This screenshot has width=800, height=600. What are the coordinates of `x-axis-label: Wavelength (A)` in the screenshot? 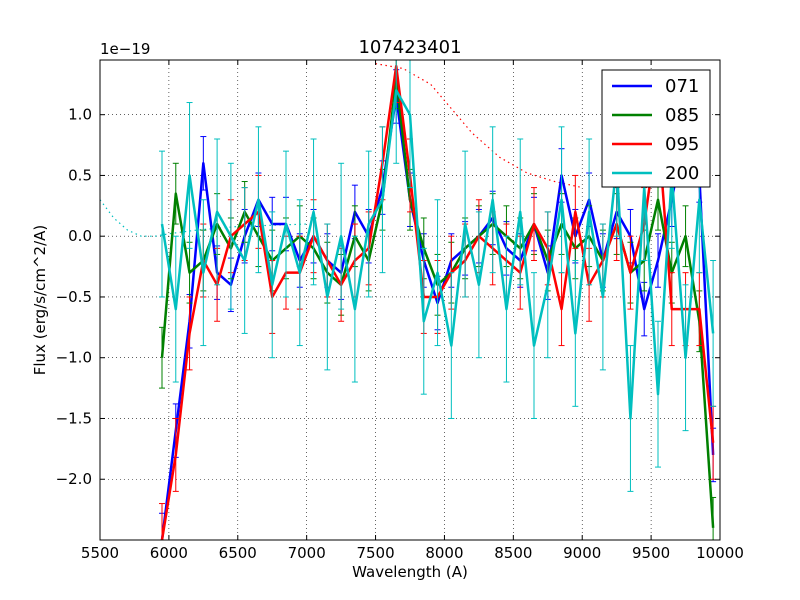 It's located at (410, 572).